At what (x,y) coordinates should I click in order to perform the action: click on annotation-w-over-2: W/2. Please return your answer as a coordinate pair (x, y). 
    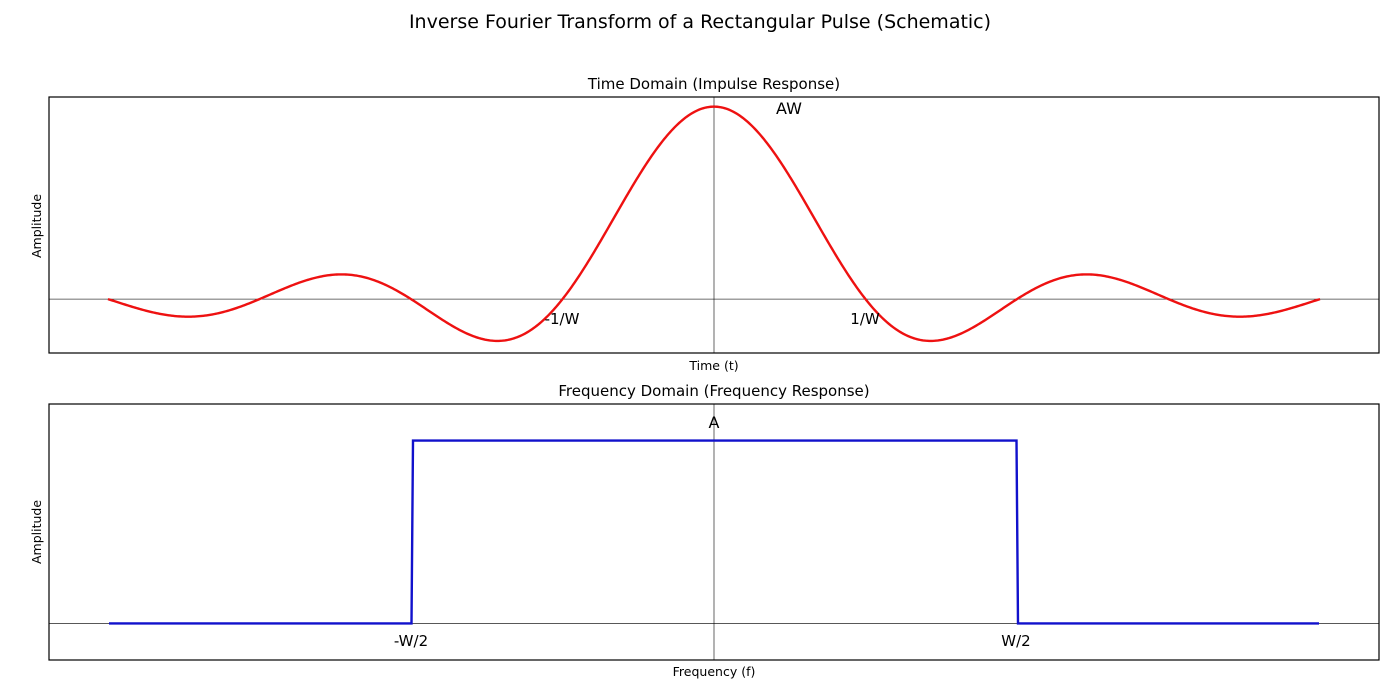
    Looking at the image, I should click on (1015, 641).